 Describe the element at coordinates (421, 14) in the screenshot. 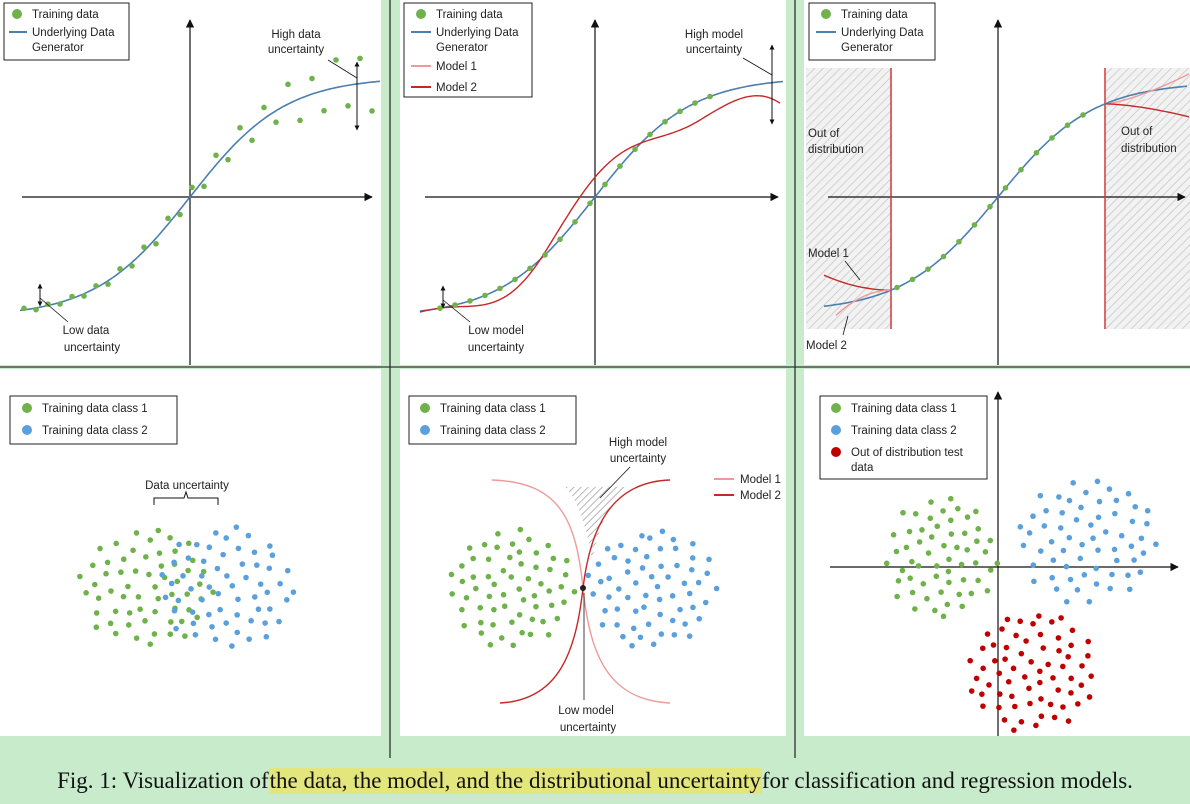

I see `p2-legend-dot-icon` at that location.